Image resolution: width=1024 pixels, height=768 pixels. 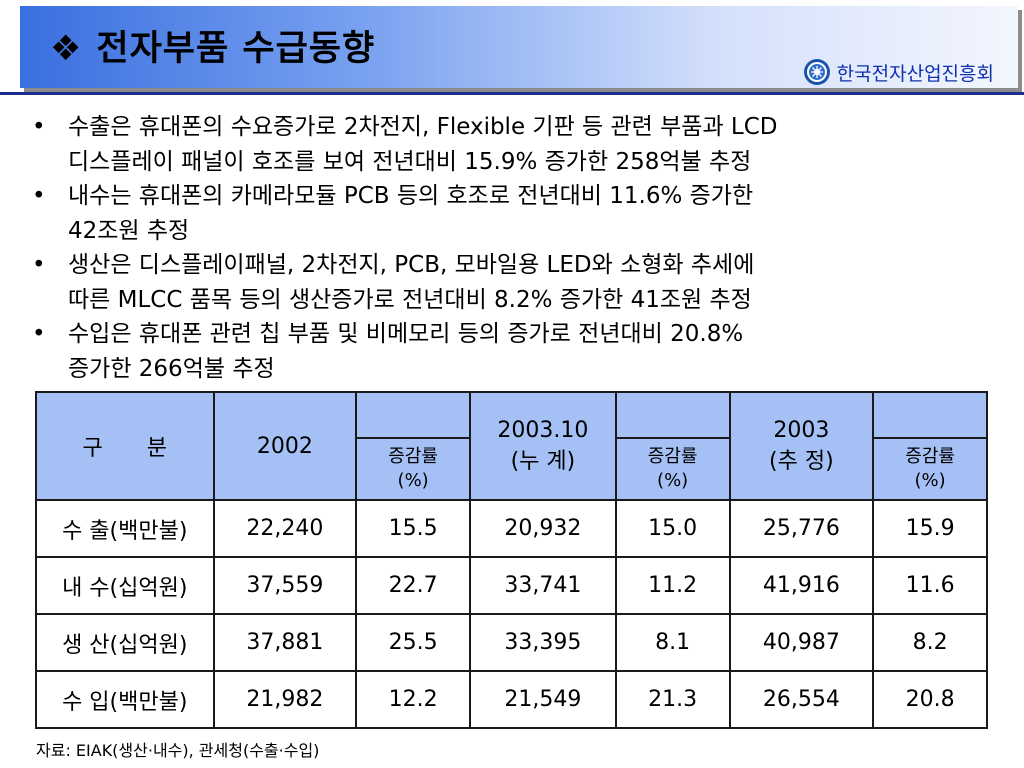 What do you see at coordinates (672, 528) in the screenshot?
I see `cell-rate: 15.0` at bounding box center [672, 528].